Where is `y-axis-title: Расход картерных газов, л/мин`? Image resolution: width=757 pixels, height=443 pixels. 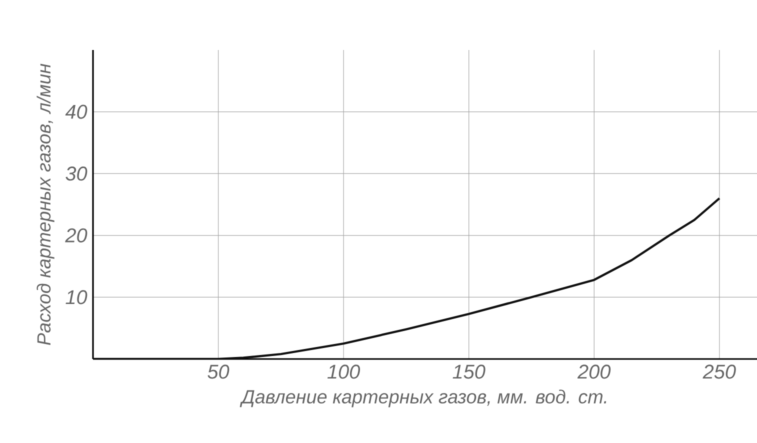 y-axis-title: Расход картерных газов, л/мин is located at coordinates (45, 205).